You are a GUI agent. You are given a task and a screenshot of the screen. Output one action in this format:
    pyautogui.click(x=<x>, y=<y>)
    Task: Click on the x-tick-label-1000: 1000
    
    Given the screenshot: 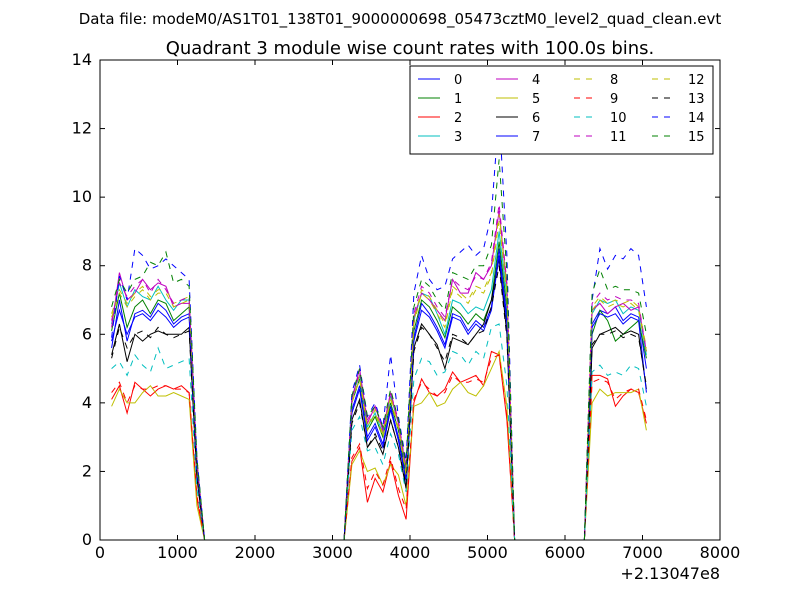 What is the action you would take?
    pyautogui.click(x=177, y=552)
    